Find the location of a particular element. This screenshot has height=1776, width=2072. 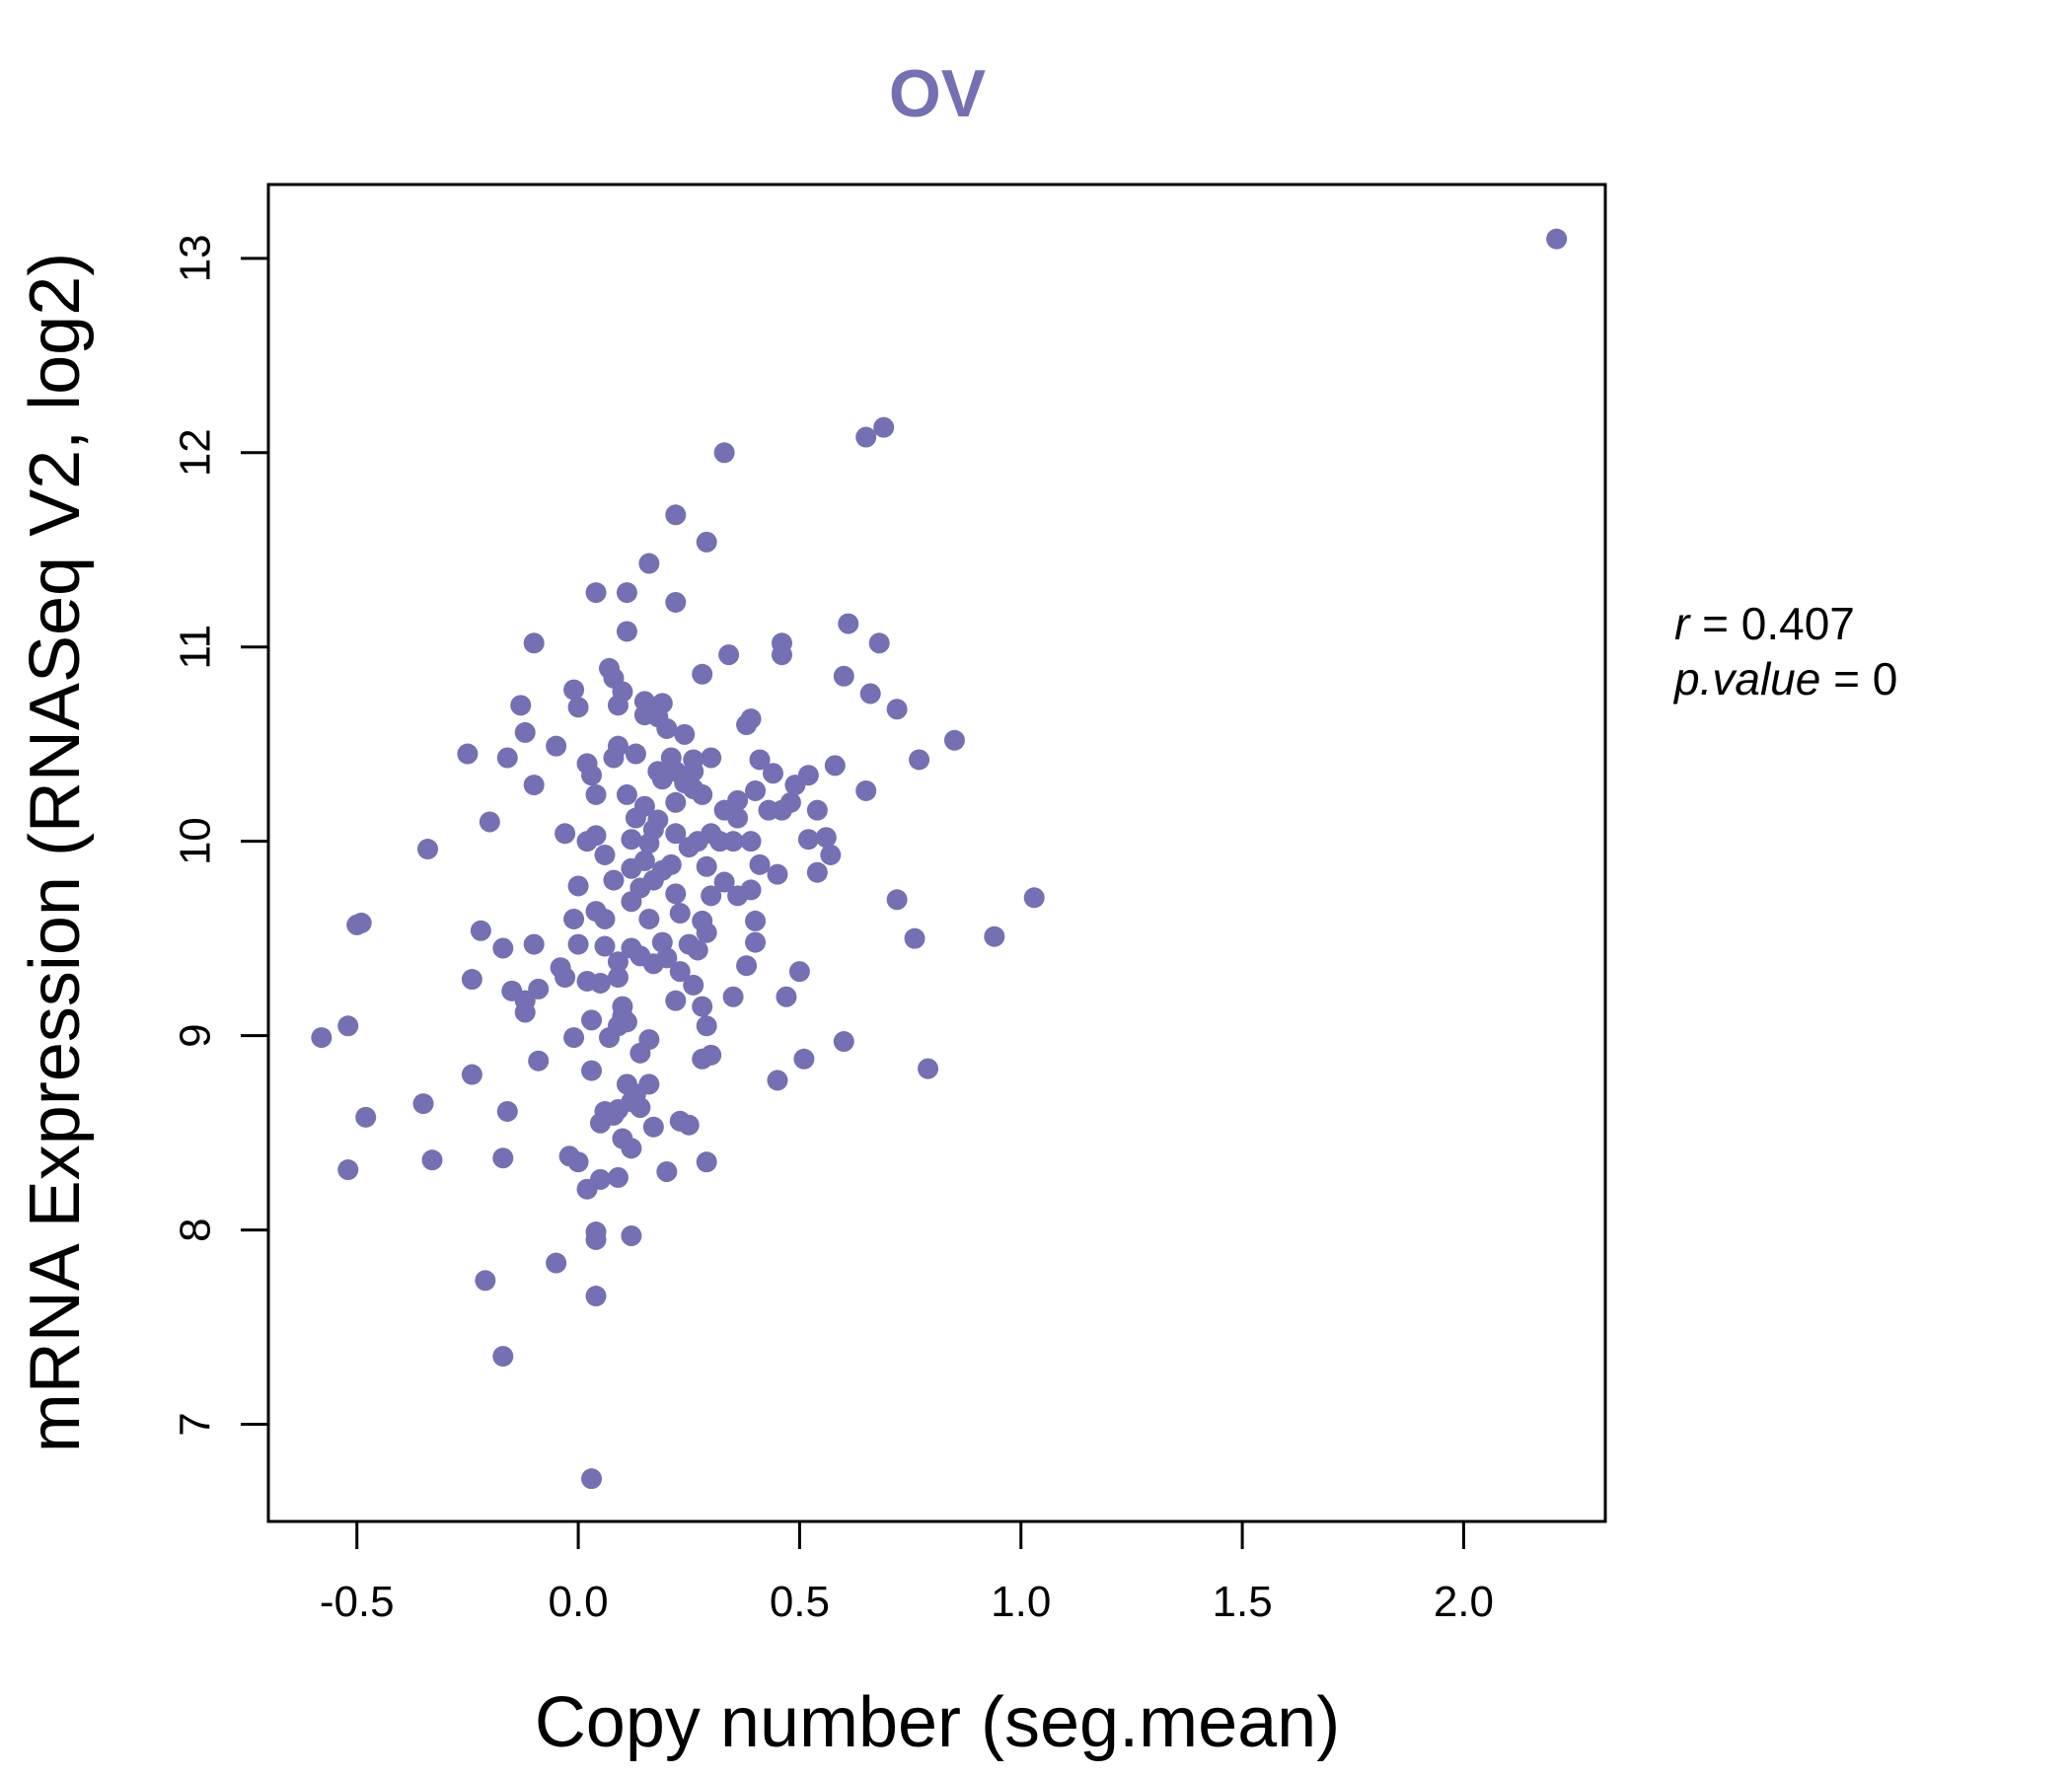

r-label: r is located at coordinates (1683, 624).